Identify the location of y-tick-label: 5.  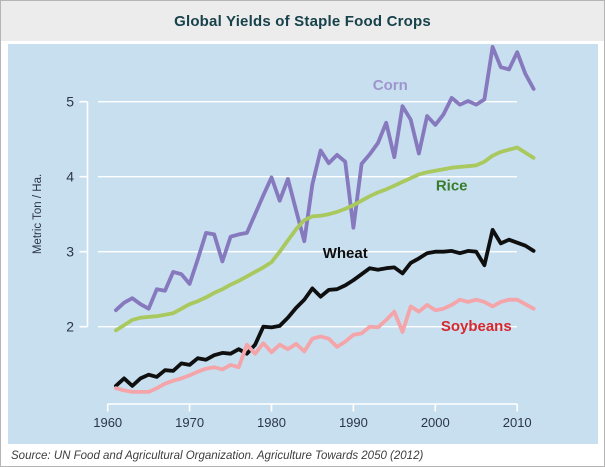
(70, 102).